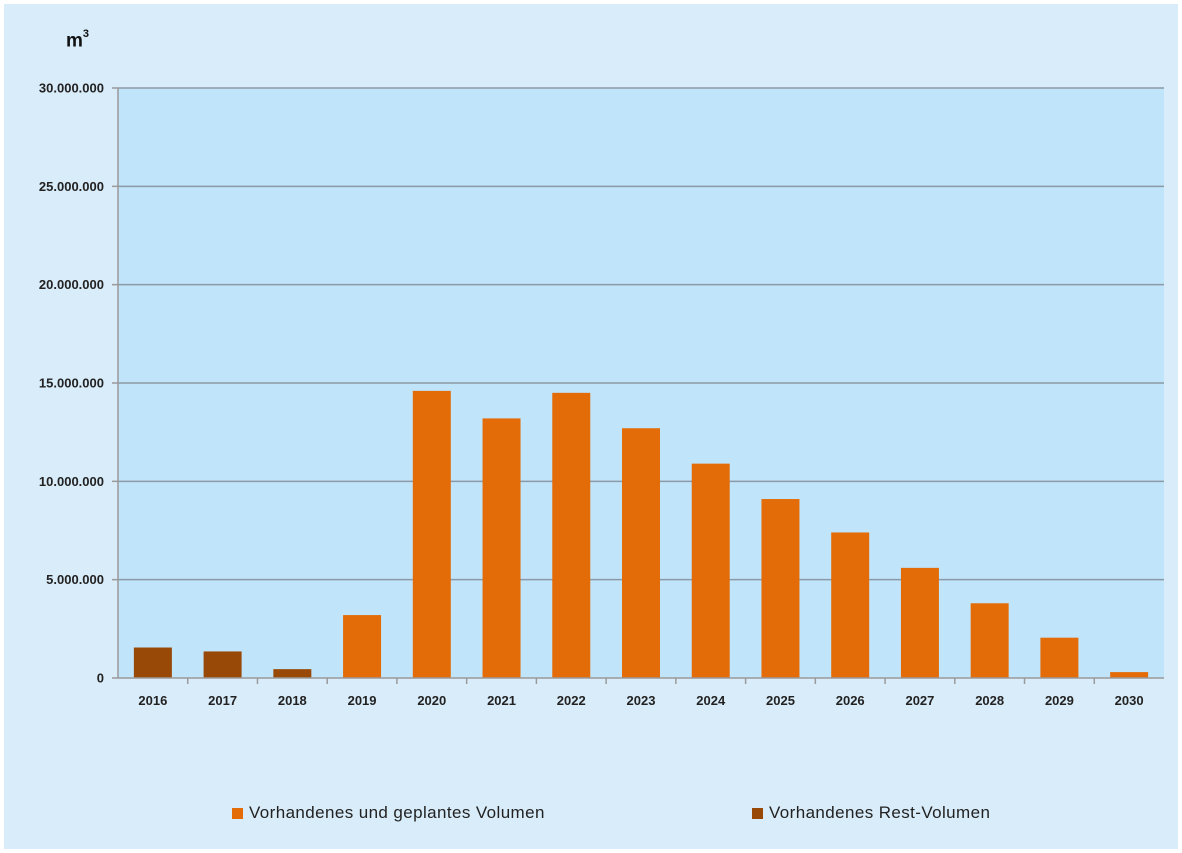  What do you see at coordinates (757, 813) in the screenshot?
I see `legend-swatch-brown` at bounding box center [757, 813].